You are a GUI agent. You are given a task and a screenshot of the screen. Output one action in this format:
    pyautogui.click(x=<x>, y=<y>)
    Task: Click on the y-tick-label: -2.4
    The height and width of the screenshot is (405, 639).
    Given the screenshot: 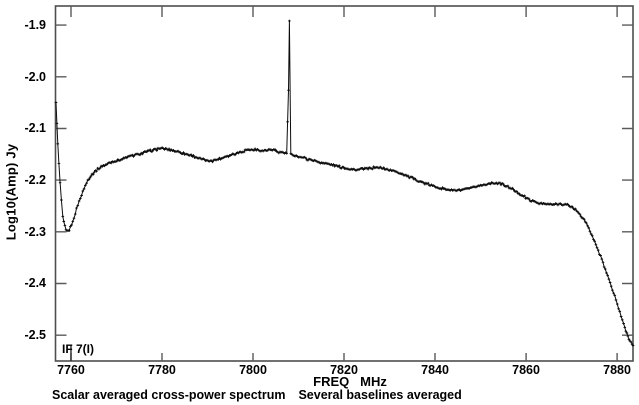 What is the action you would take?
    pyautogui.click(x=35, y=283)
    